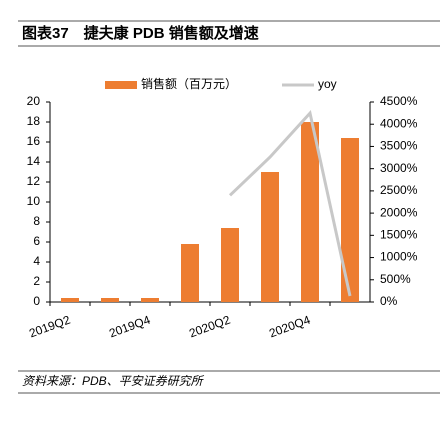  Describe the element at coordinates (36, 241) in the screenshot. I see `y-tick-label: 6` at that location.